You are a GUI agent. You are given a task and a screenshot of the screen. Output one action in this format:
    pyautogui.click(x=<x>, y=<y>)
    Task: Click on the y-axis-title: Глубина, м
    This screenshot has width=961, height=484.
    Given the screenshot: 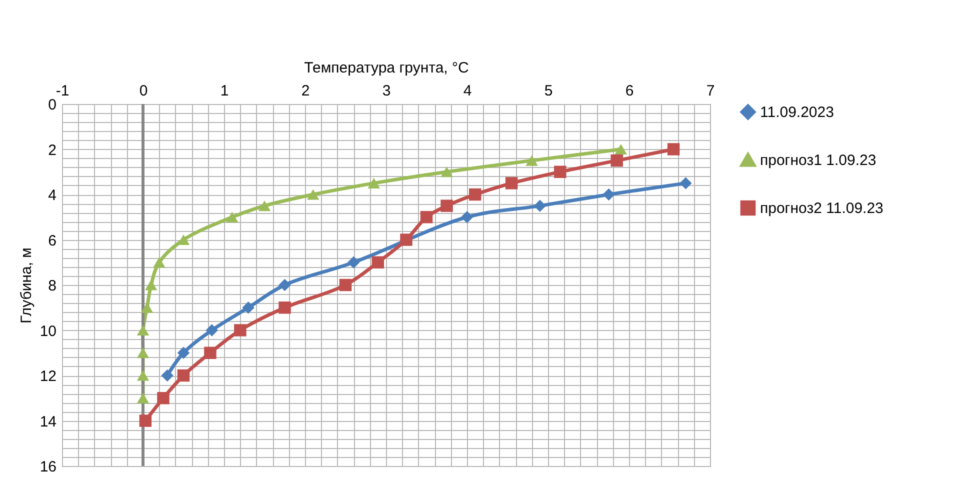 What is the action you would take?
    pyautogui.click(x=26, y=286)
    